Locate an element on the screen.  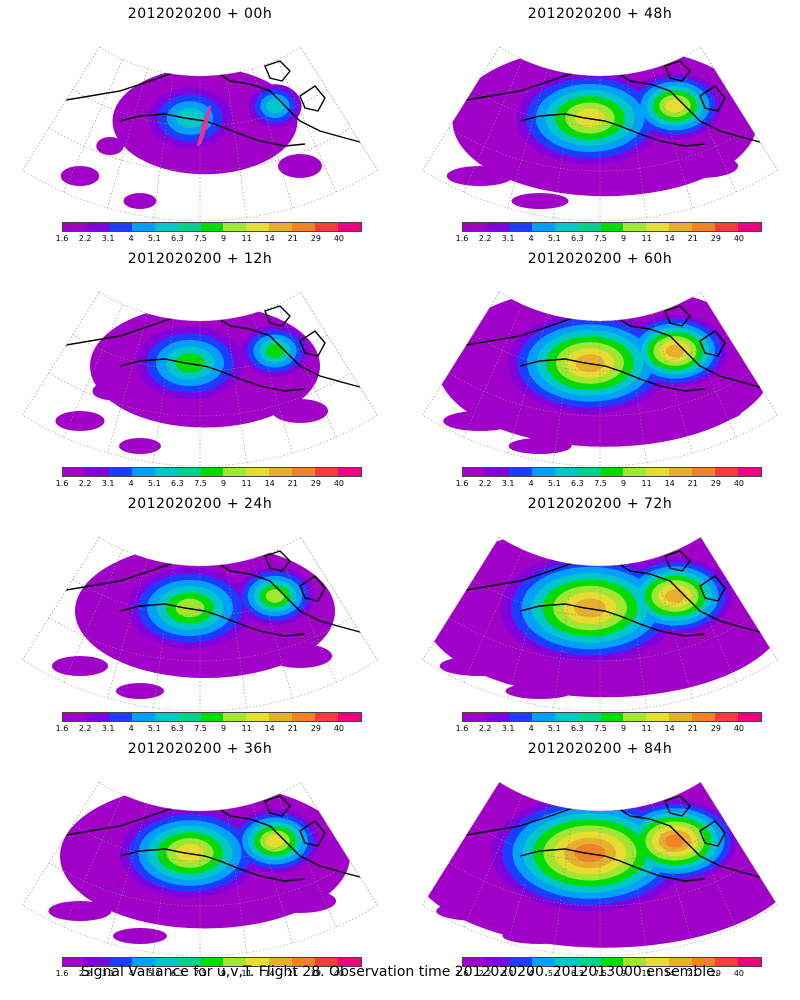
colorbar-label: 1.6 is located at coordinates (462, 728).